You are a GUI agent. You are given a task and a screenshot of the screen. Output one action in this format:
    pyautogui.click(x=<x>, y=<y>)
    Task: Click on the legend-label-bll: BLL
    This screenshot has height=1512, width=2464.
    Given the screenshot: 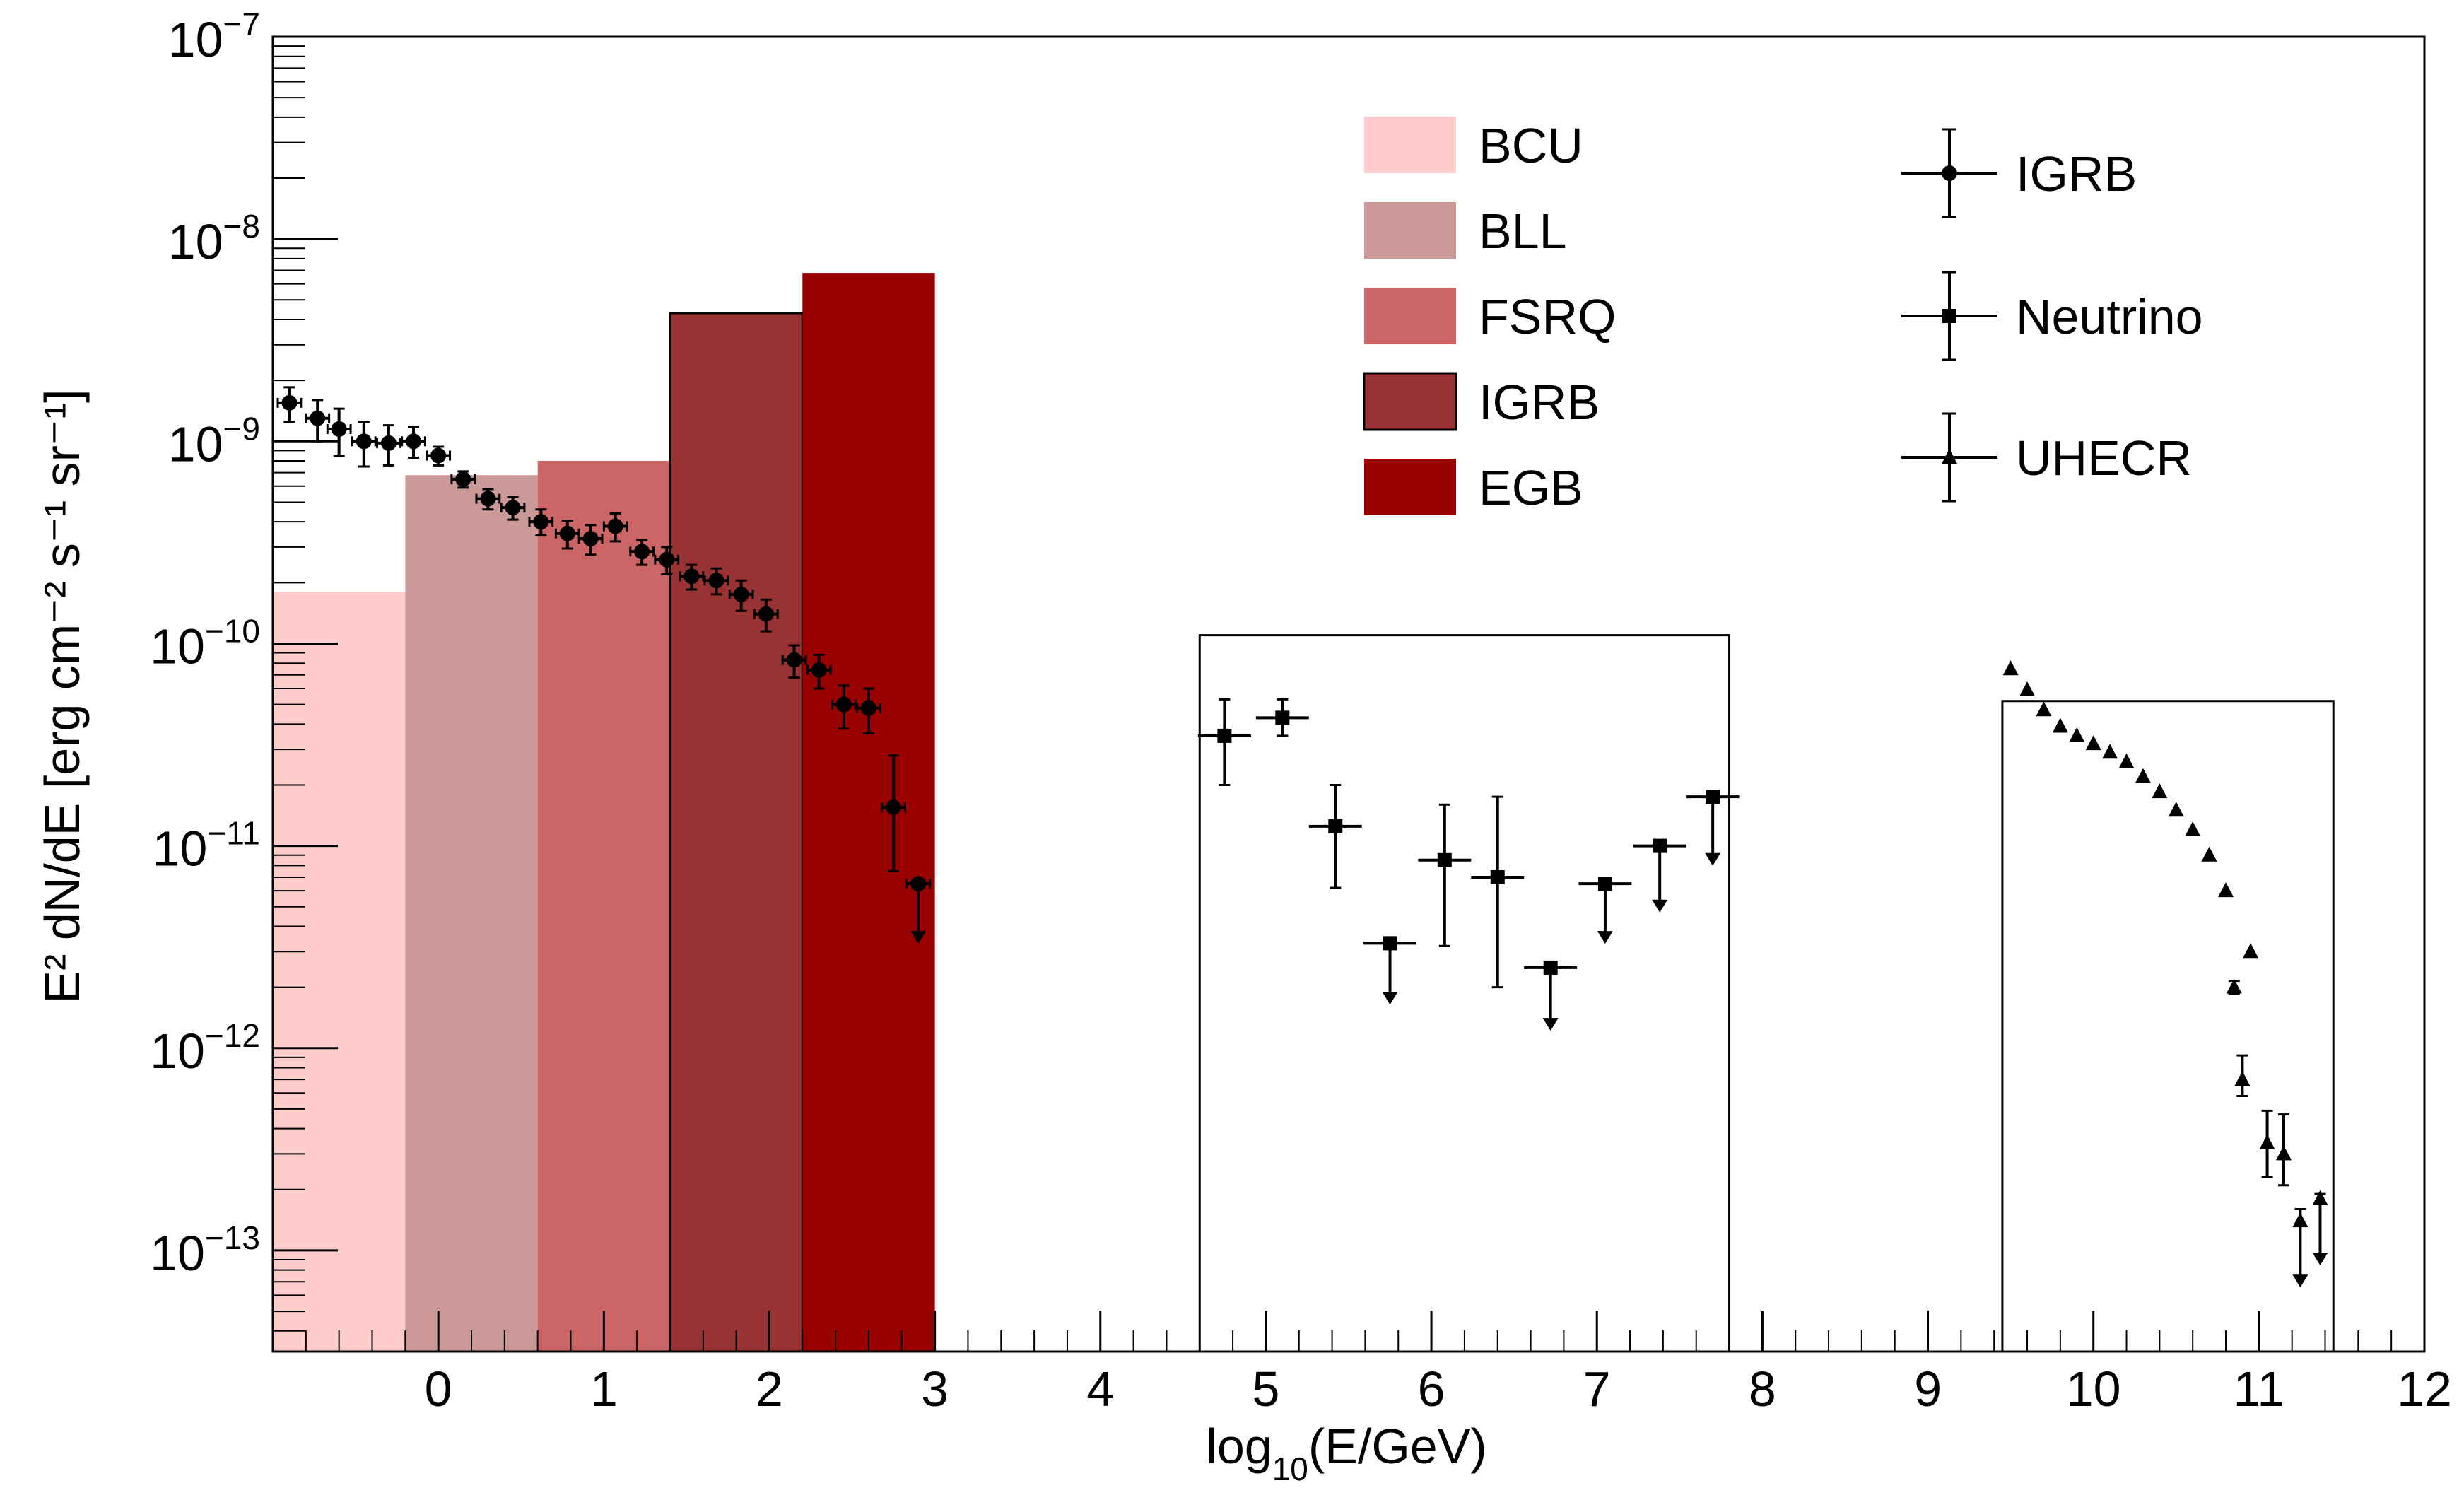 What is the action you would take?
    pyautogui.click(x=1523, y=231)
    